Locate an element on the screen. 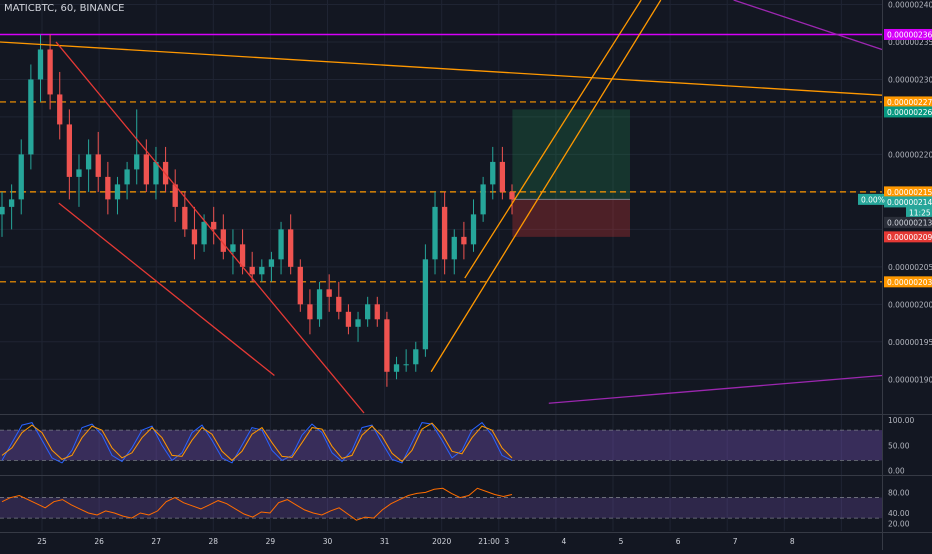  time-axis-tick-label: 28 is located at coordinates (214, 541).